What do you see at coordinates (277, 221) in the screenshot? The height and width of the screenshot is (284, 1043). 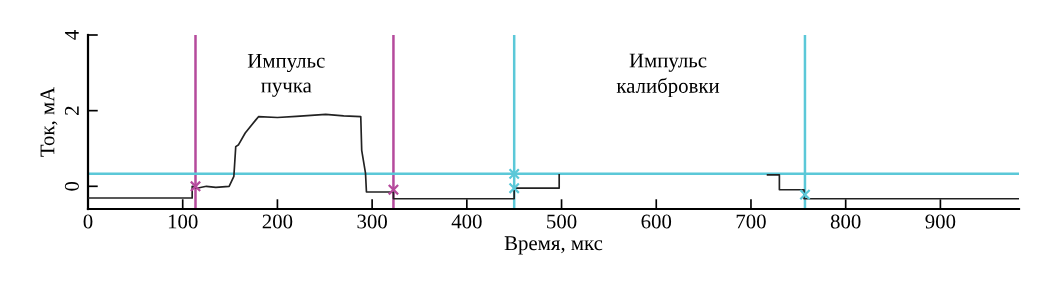 I see `x-tick-label: 200` at bounding box center [277, 221].